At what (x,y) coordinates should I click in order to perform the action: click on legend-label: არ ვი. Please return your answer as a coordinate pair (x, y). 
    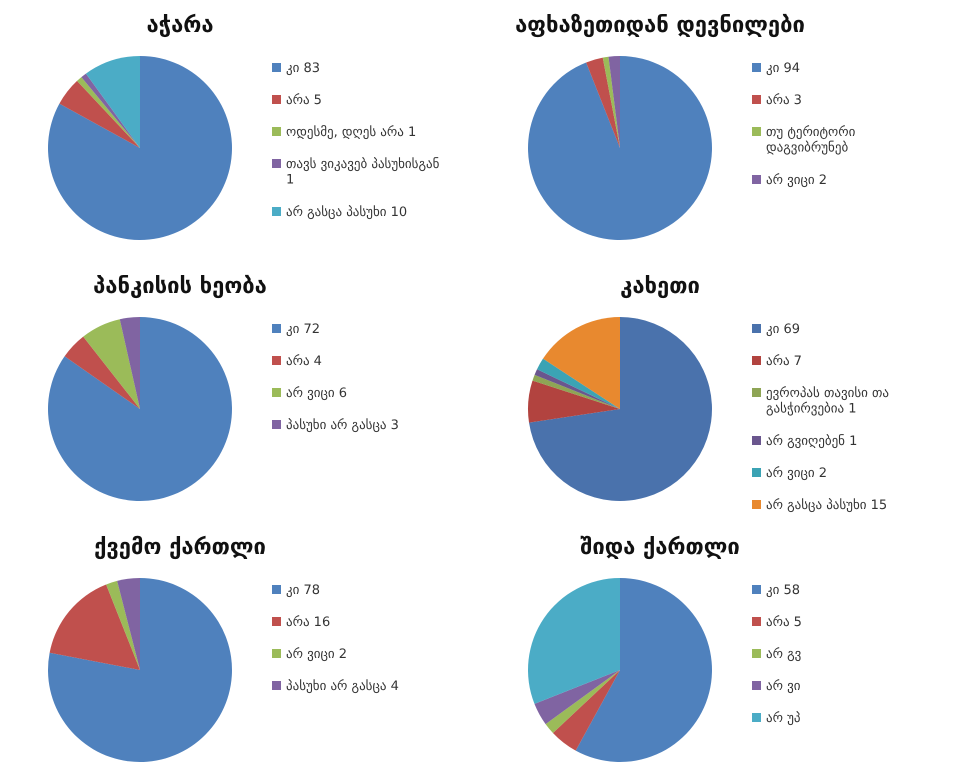
    Looking at the image, I should click on (783, 686).